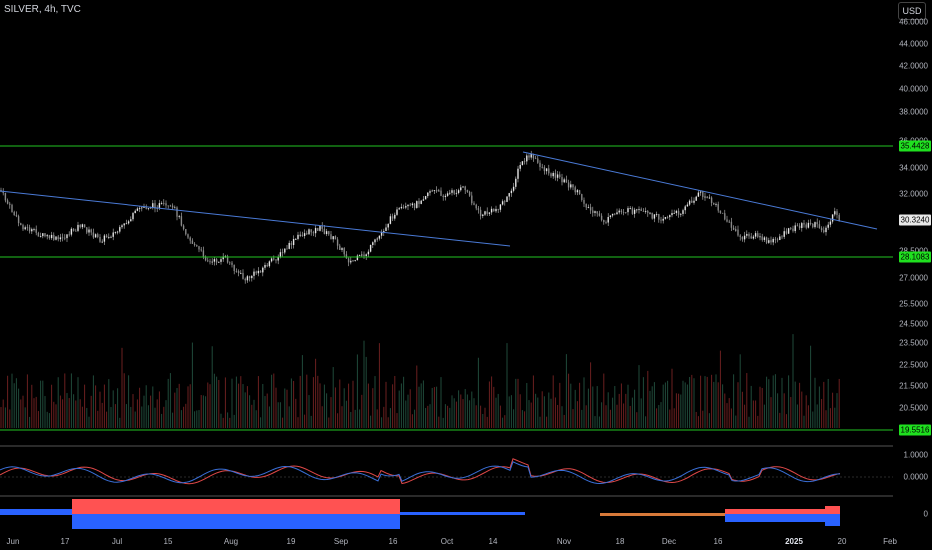 The height and width of the screenshot is (550, 932). Describe the element at coordinates (794, 541) in the screenshot. I see `time-label-year: 2025` at that location.